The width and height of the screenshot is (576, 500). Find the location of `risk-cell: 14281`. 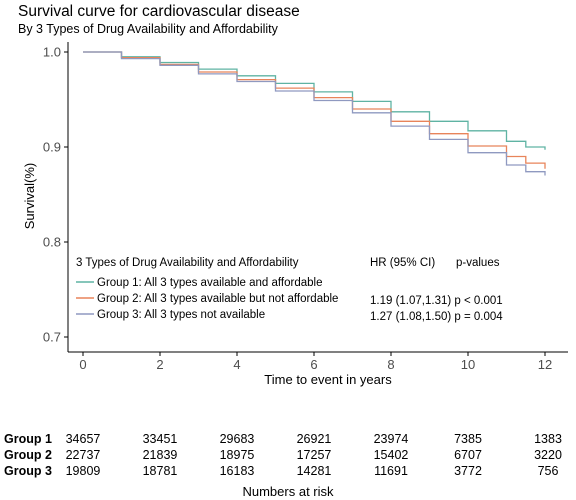

risk-cell: 14281 is located at coordinates (314, 471).